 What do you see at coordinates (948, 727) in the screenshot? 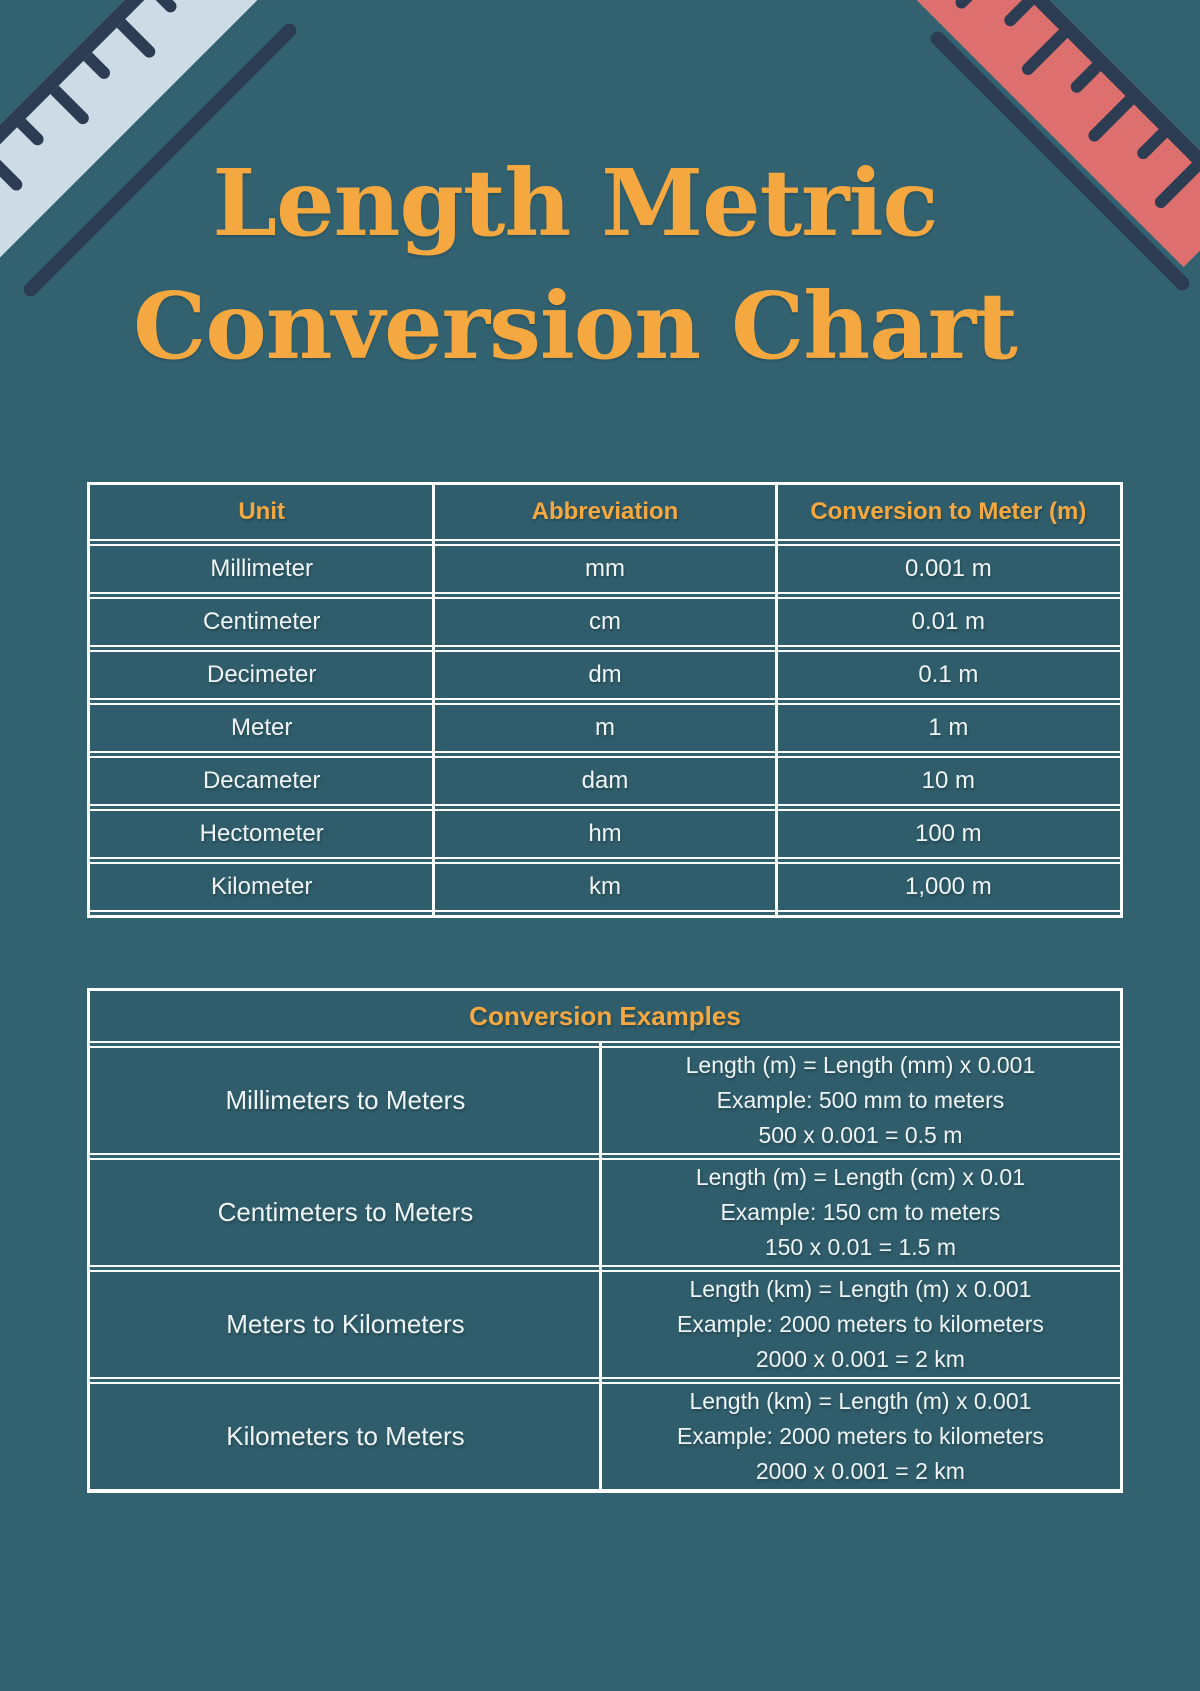
I see `to-meter-cell: 1 m` at bounding box center [948, 727].